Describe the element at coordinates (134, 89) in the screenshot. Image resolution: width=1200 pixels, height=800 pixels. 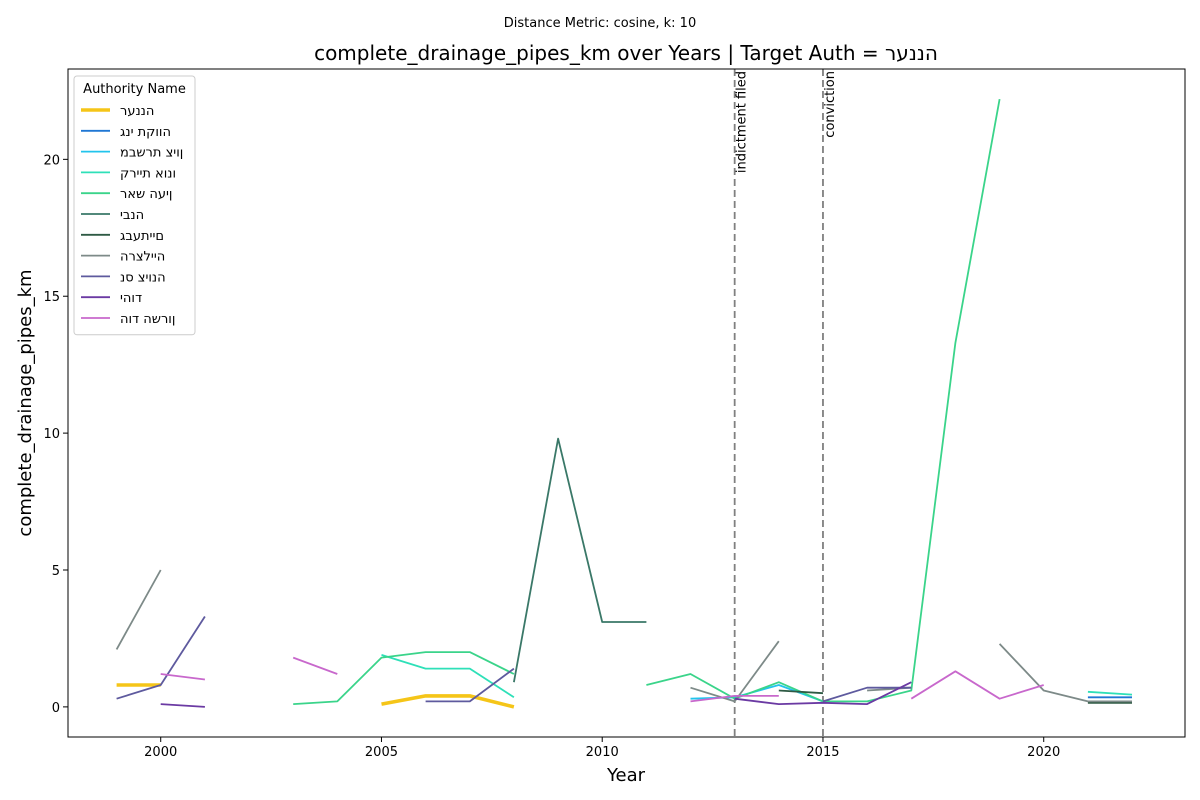
I see `legend-title: Authority Name` at that location.